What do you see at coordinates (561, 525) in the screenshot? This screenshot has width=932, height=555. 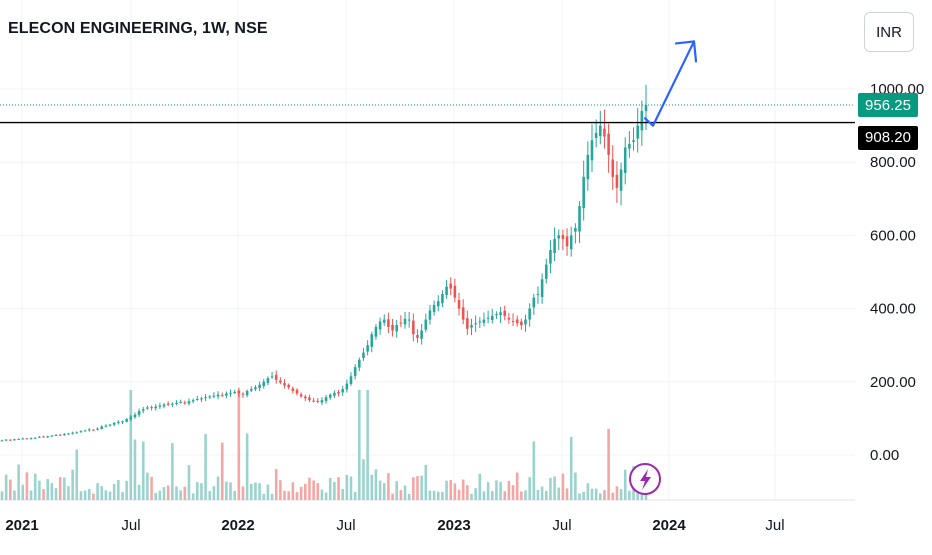 I see `x-tick-label: Jul` at bounding box center [561, 525].